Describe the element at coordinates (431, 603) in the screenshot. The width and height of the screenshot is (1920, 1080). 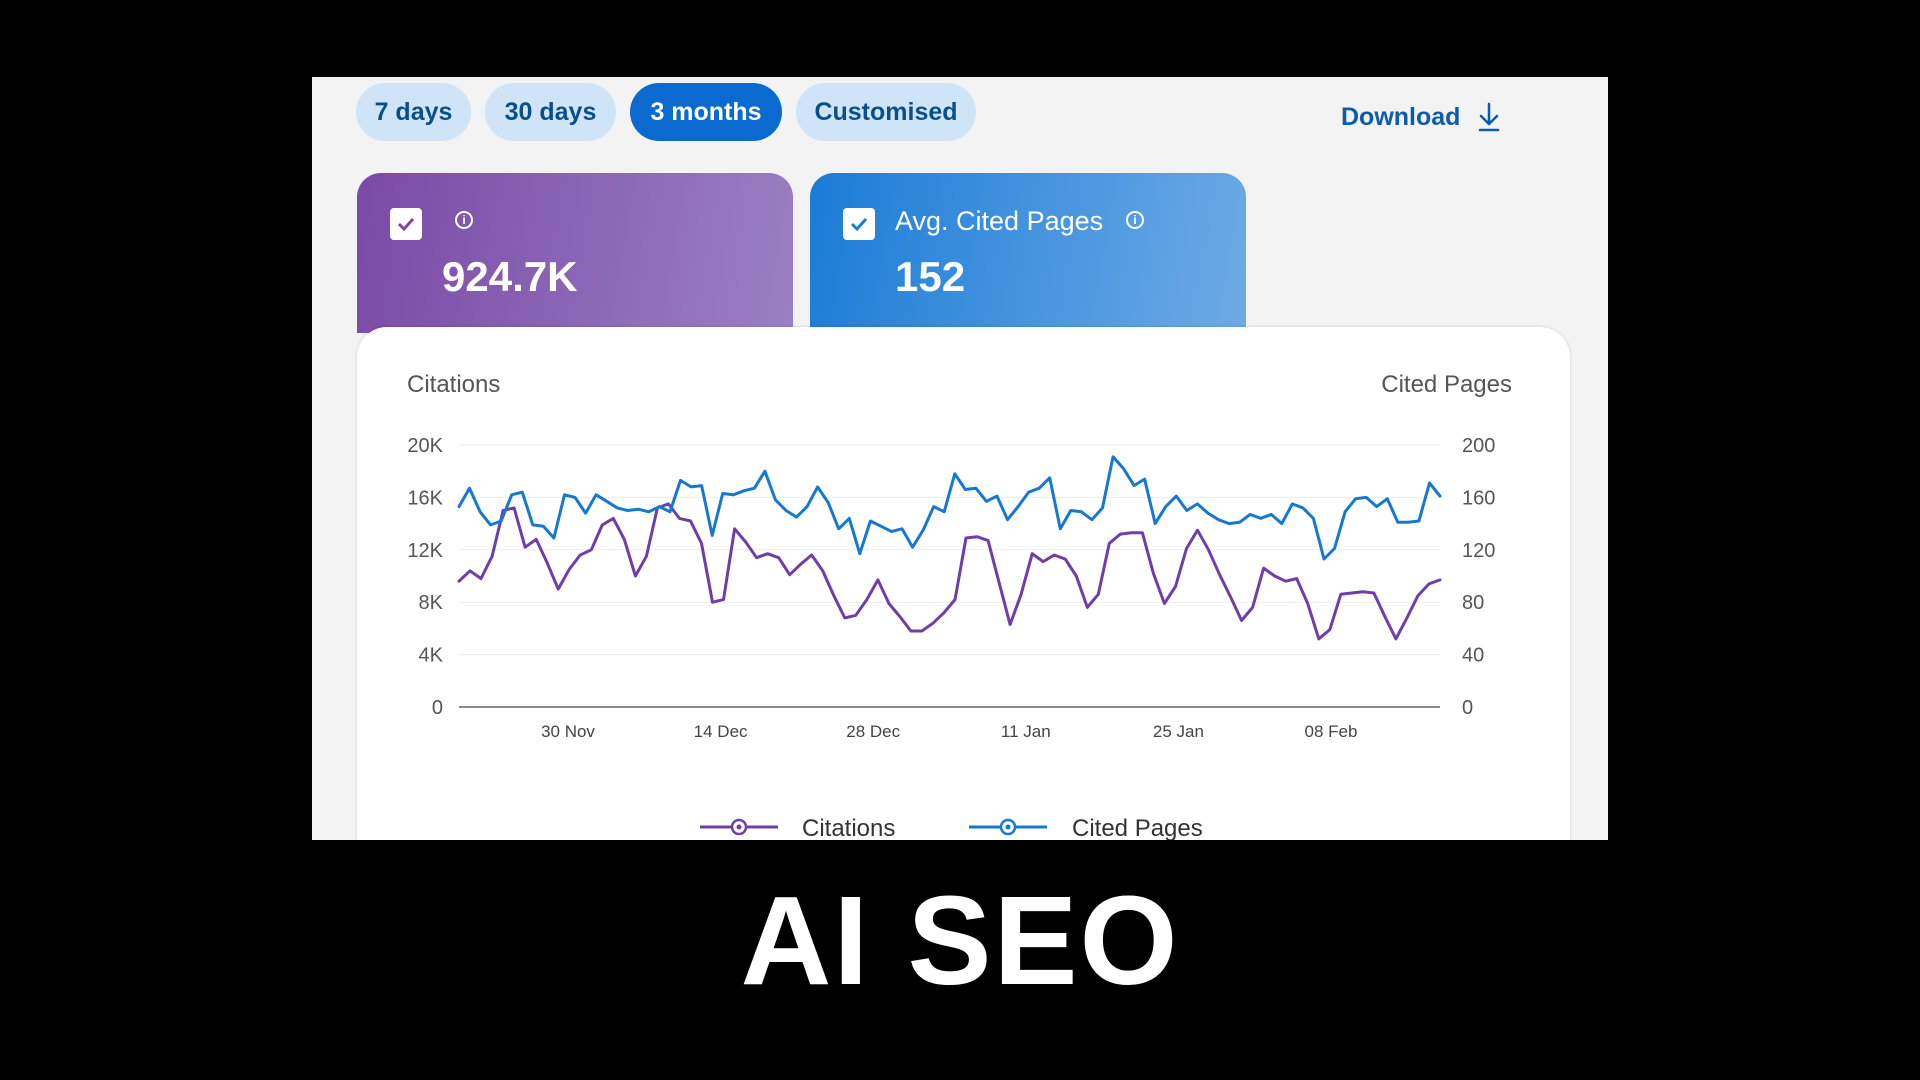
I see `left-axis-tick: 8K` at that location.